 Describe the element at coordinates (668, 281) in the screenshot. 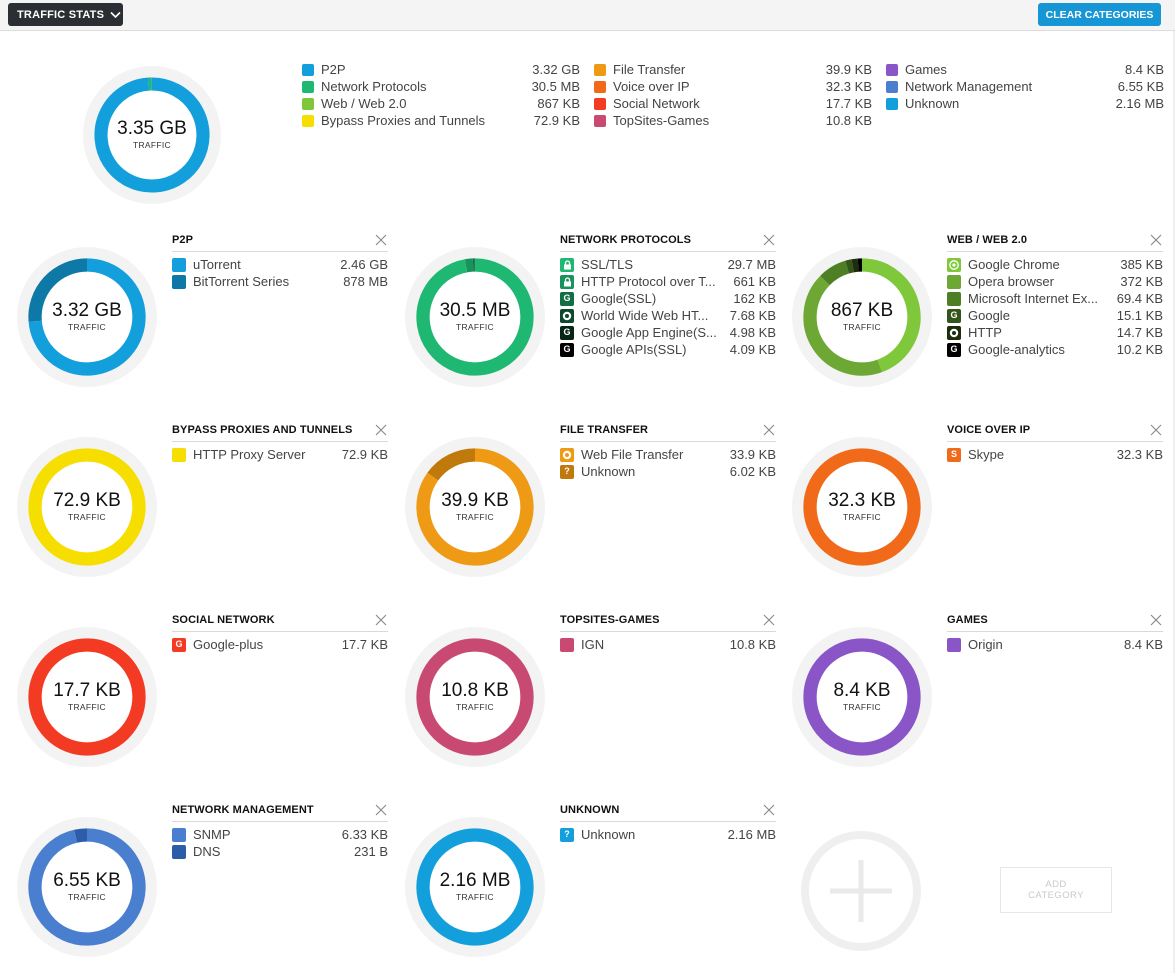

I see `category-app-row: HTTP Protocol over T... 661 KB` at that location.